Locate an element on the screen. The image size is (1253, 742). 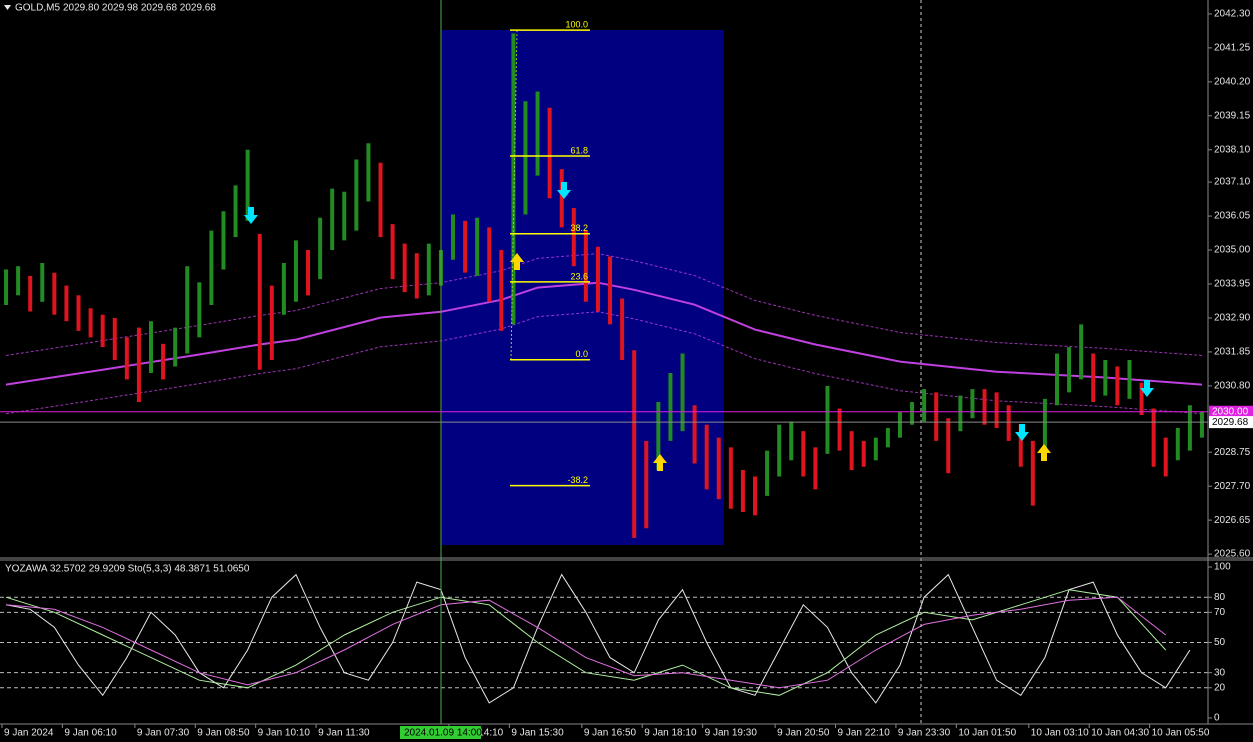
osc-y-tick-label: 100 is located at coordinates (1222, 567).